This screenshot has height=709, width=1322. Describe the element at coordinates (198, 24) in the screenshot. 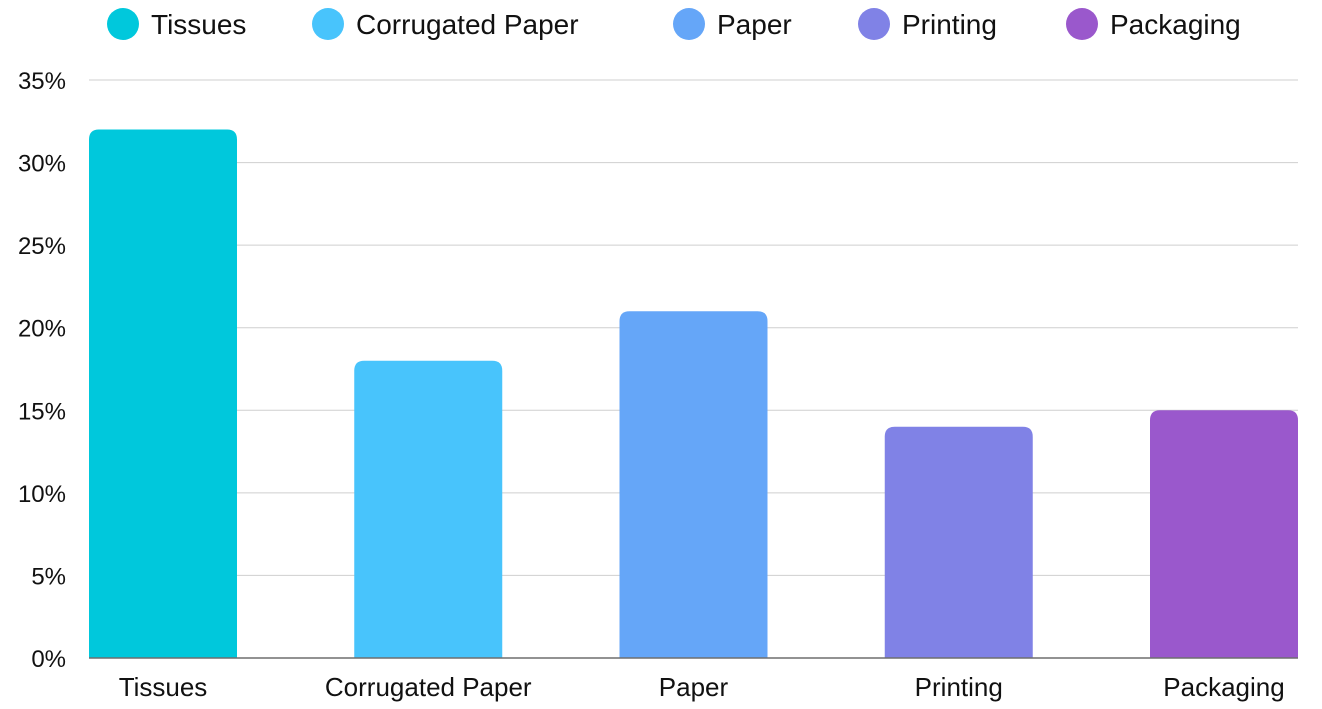

I see `legend-label: Tissues` at that location.